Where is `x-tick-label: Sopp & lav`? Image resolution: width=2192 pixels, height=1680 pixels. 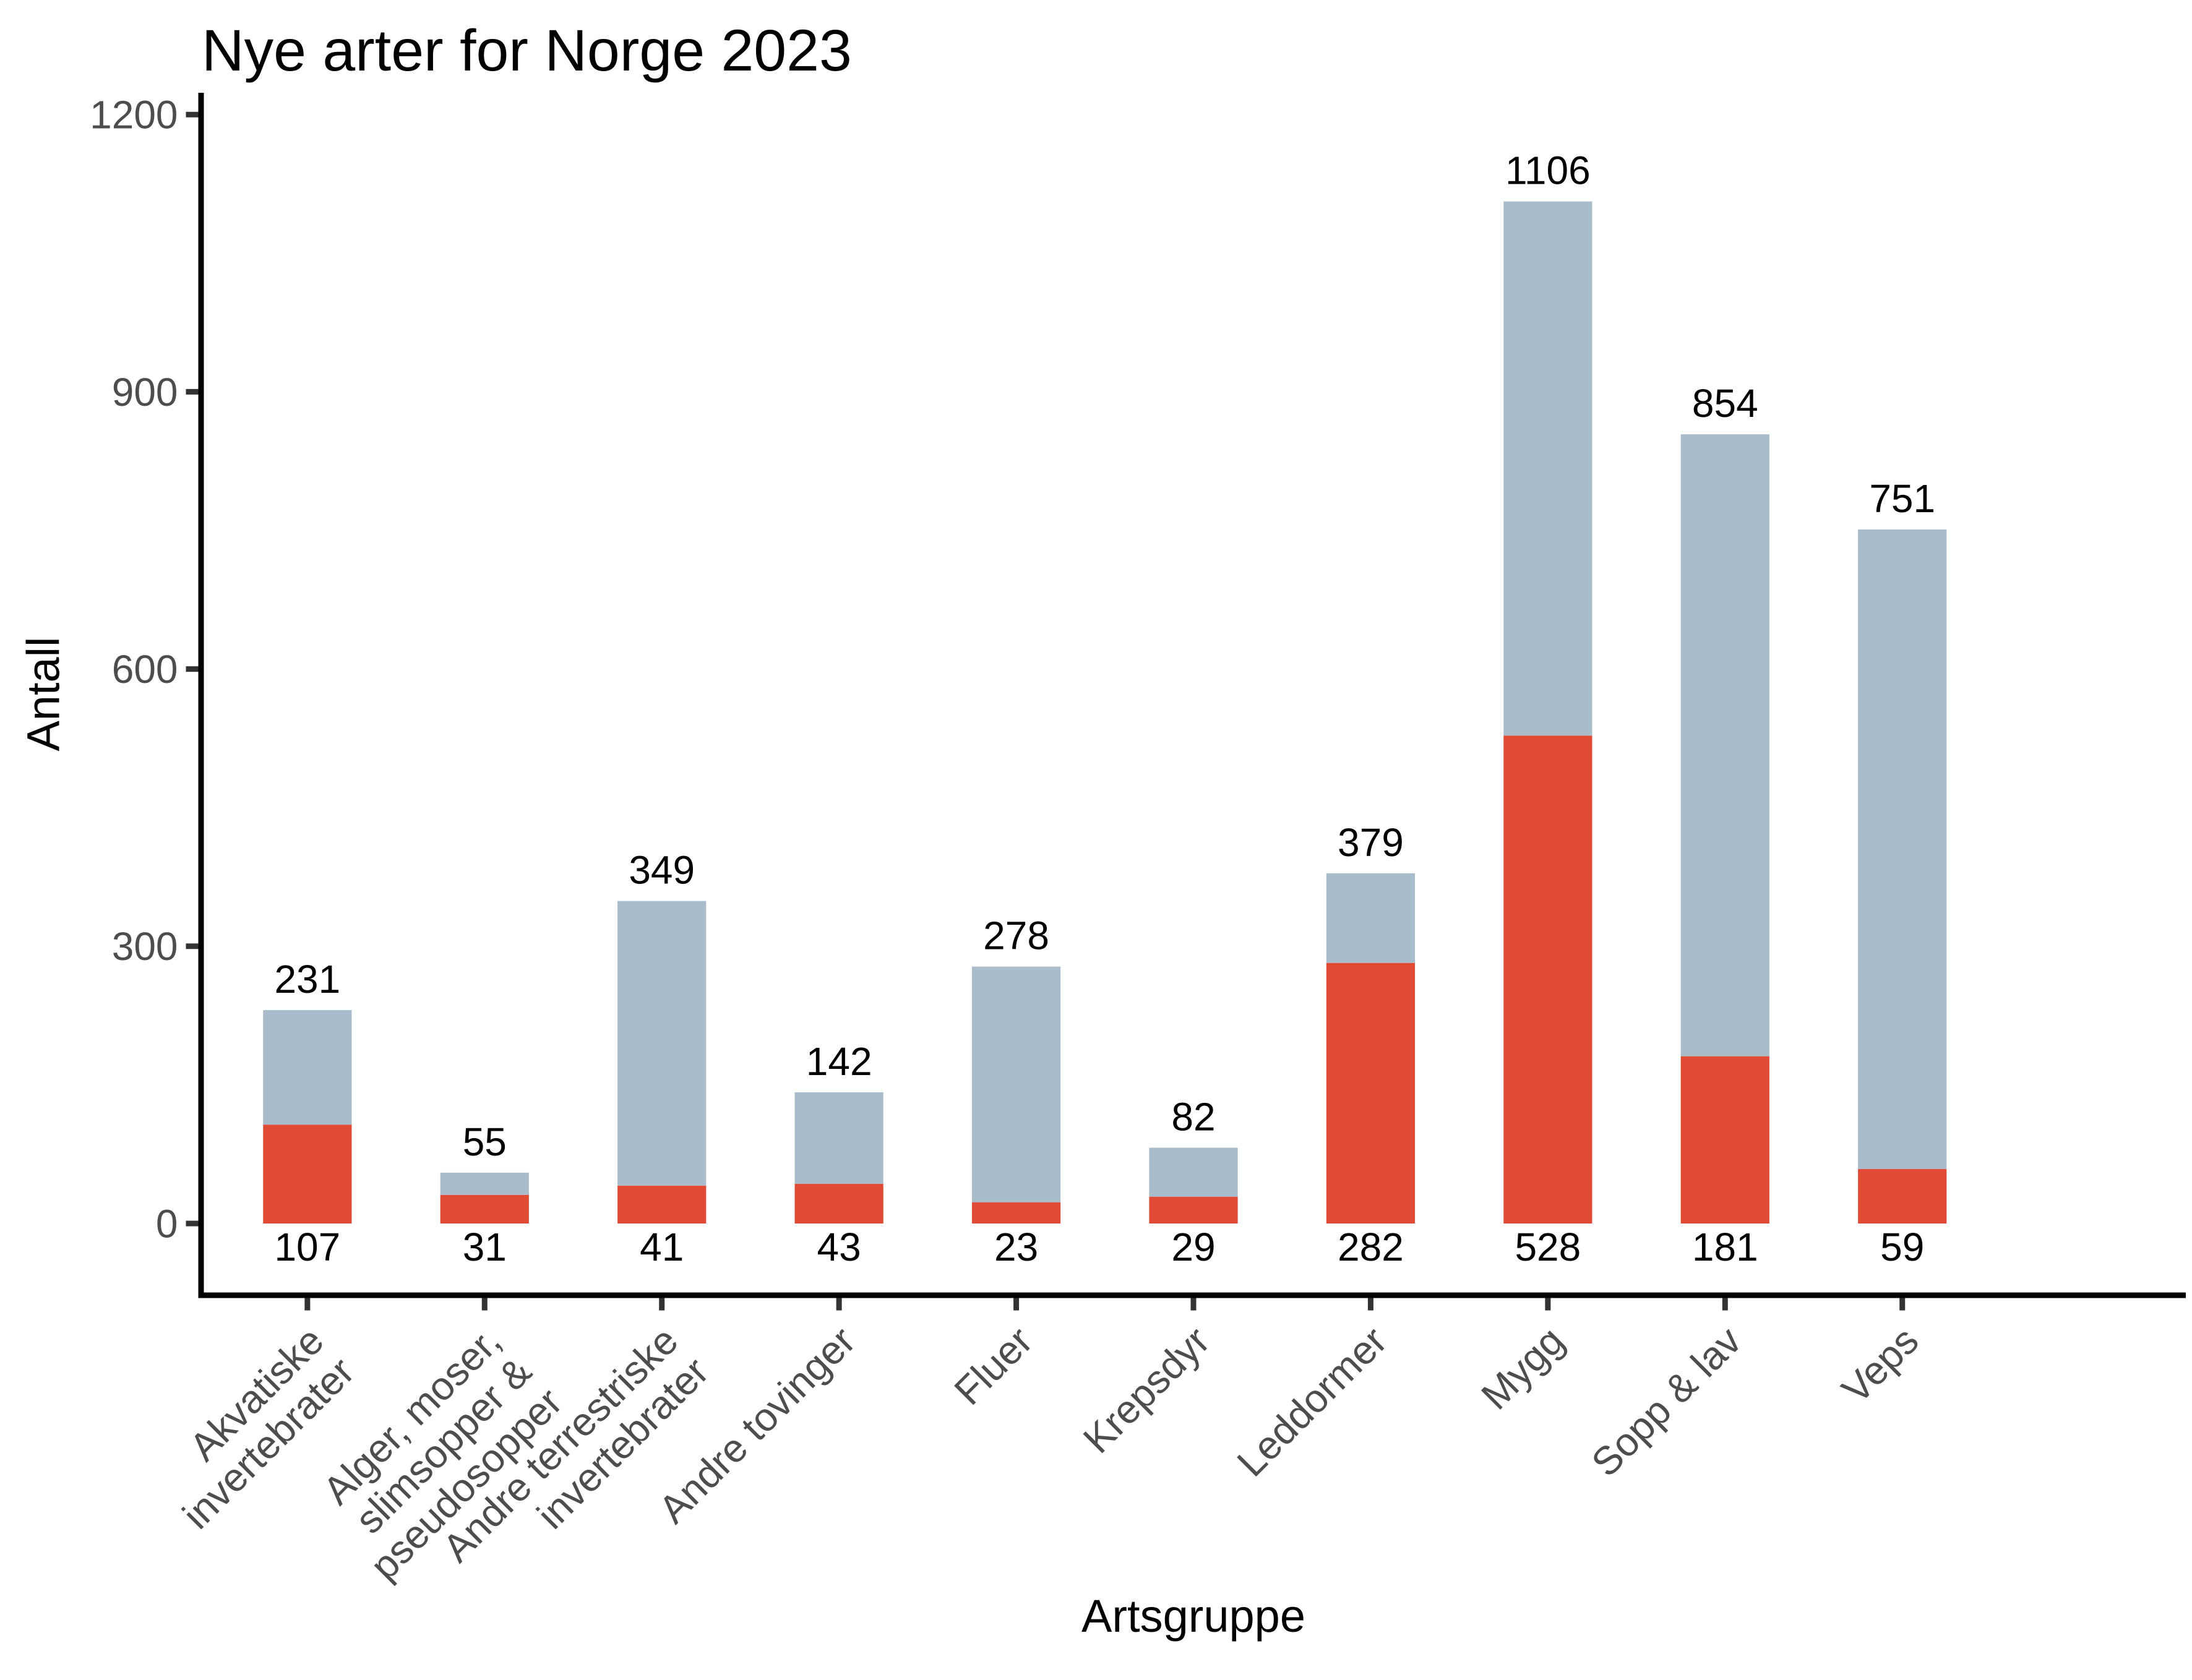
x-tick-label: Sopp & lav is located at coordinates (1666, 1401).